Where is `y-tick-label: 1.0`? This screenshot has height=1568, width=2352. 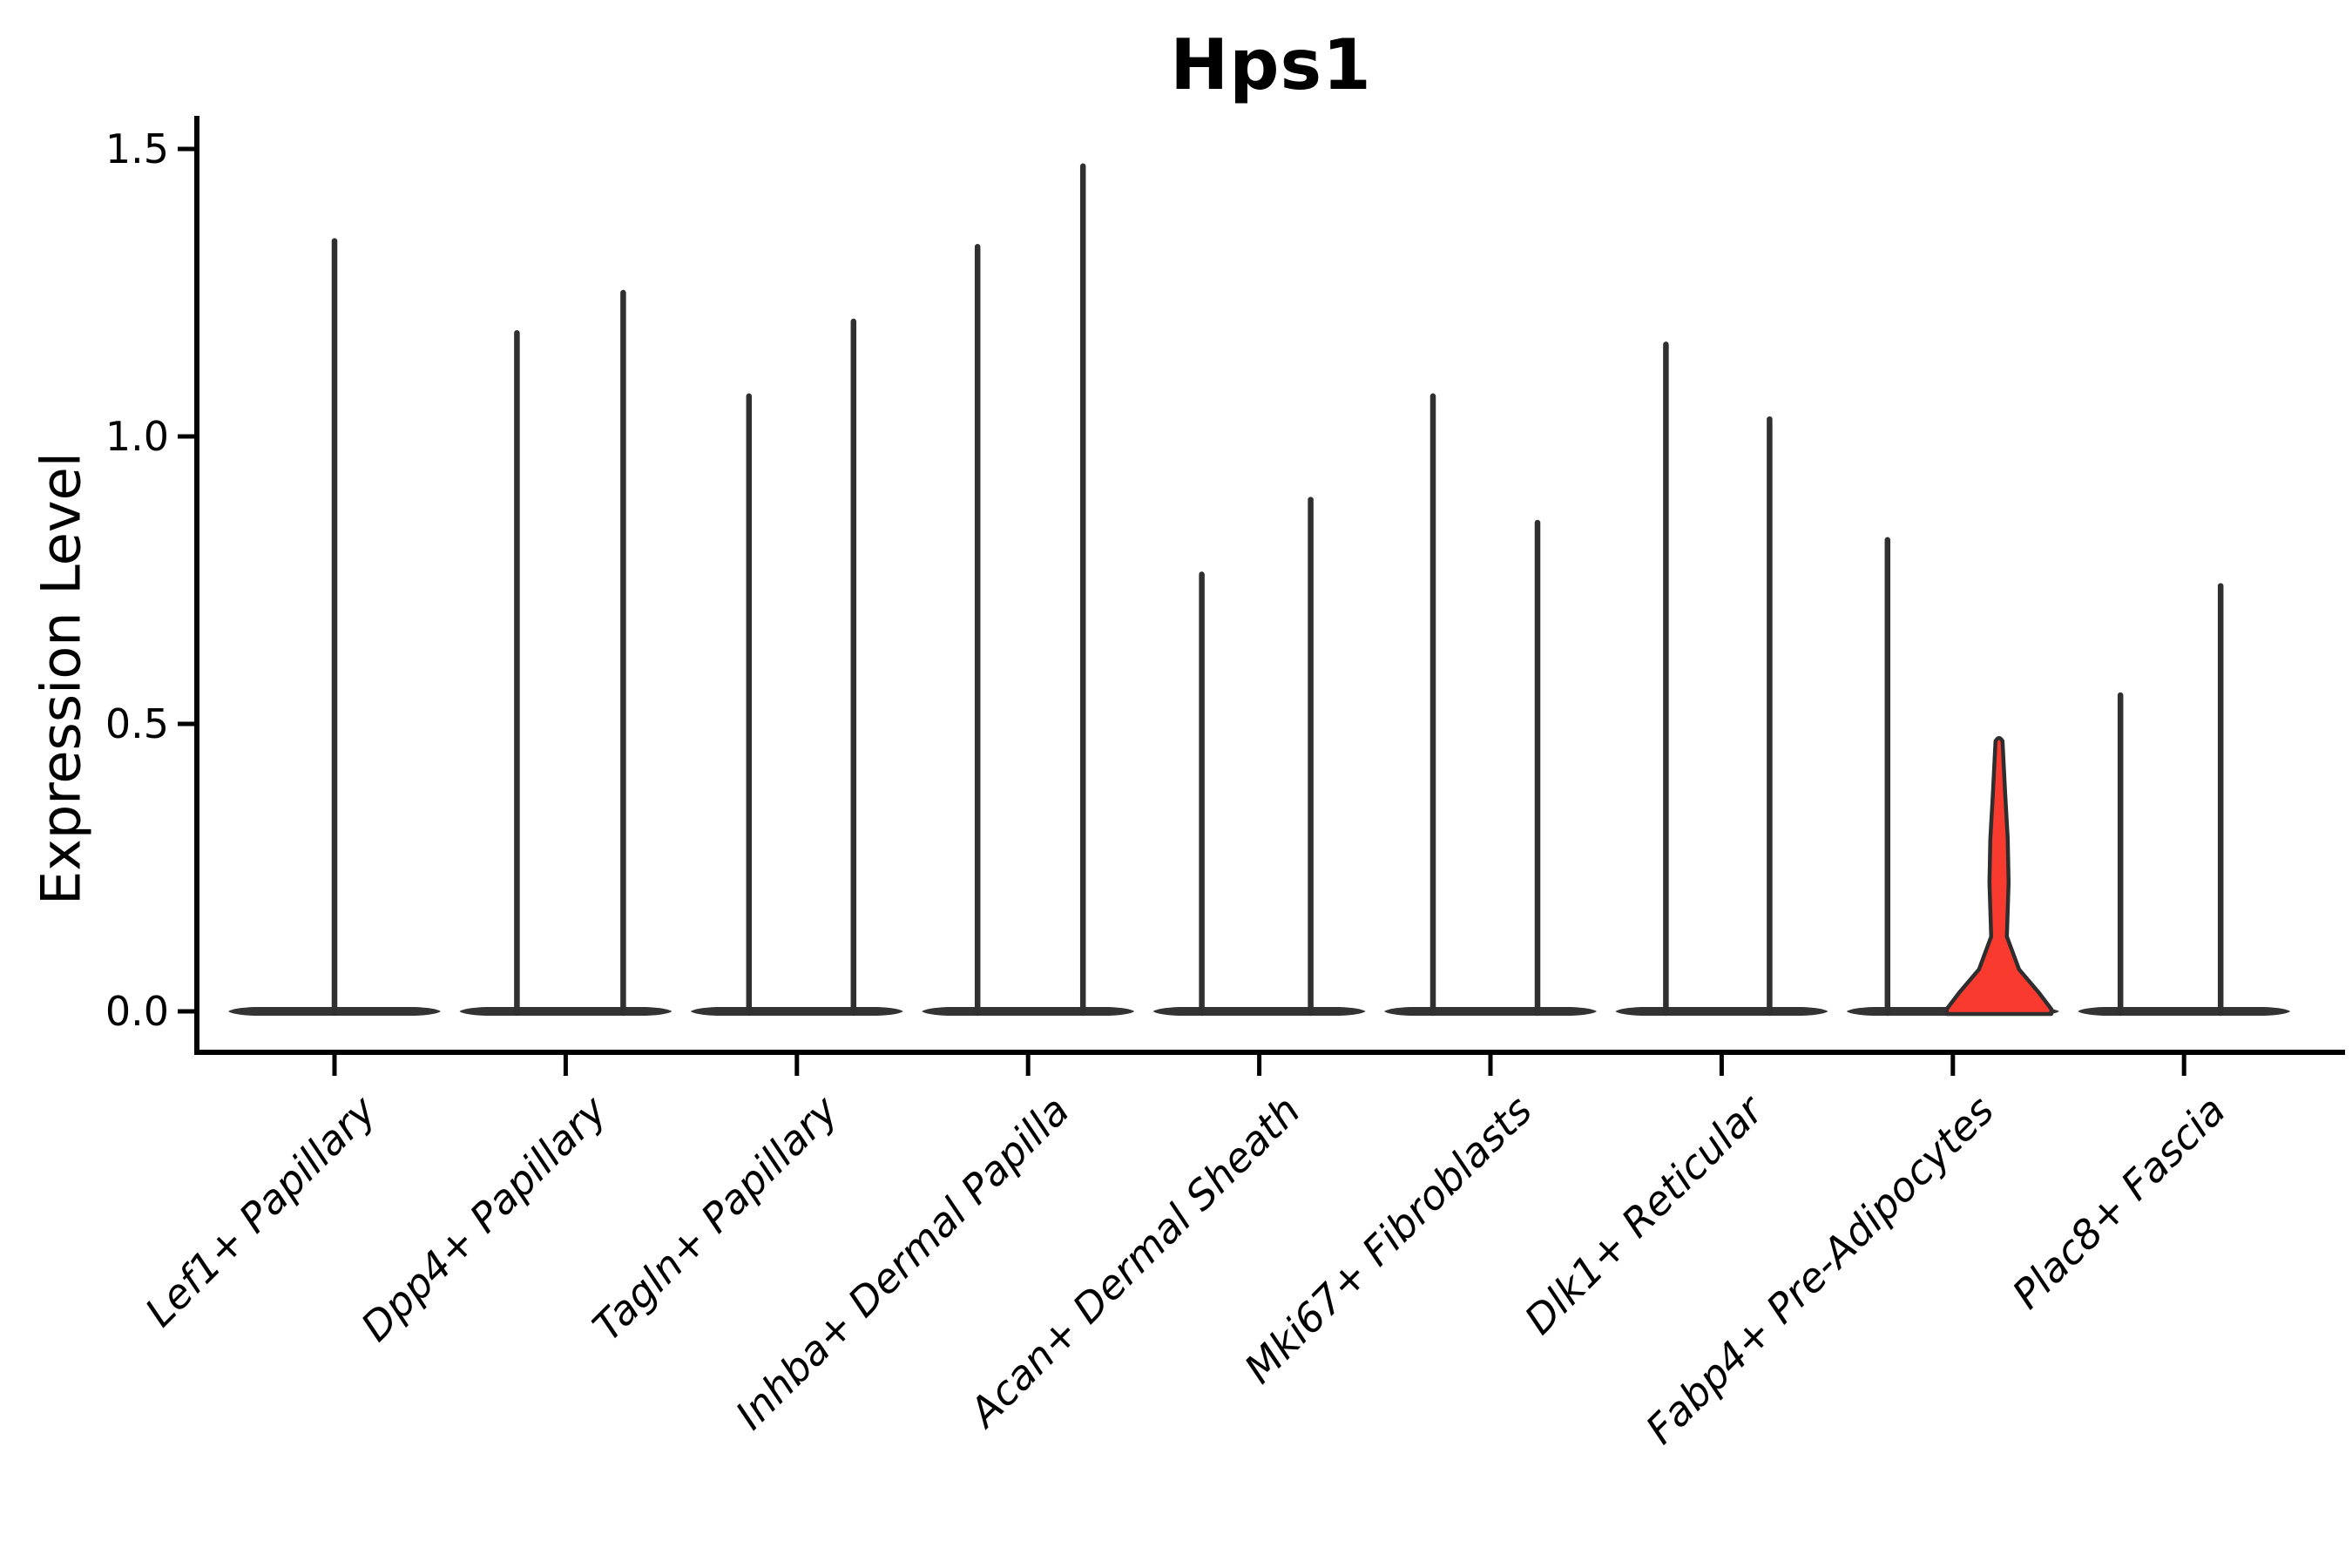 y-tick-label: 1.0 is located at coordinates (137, 437).